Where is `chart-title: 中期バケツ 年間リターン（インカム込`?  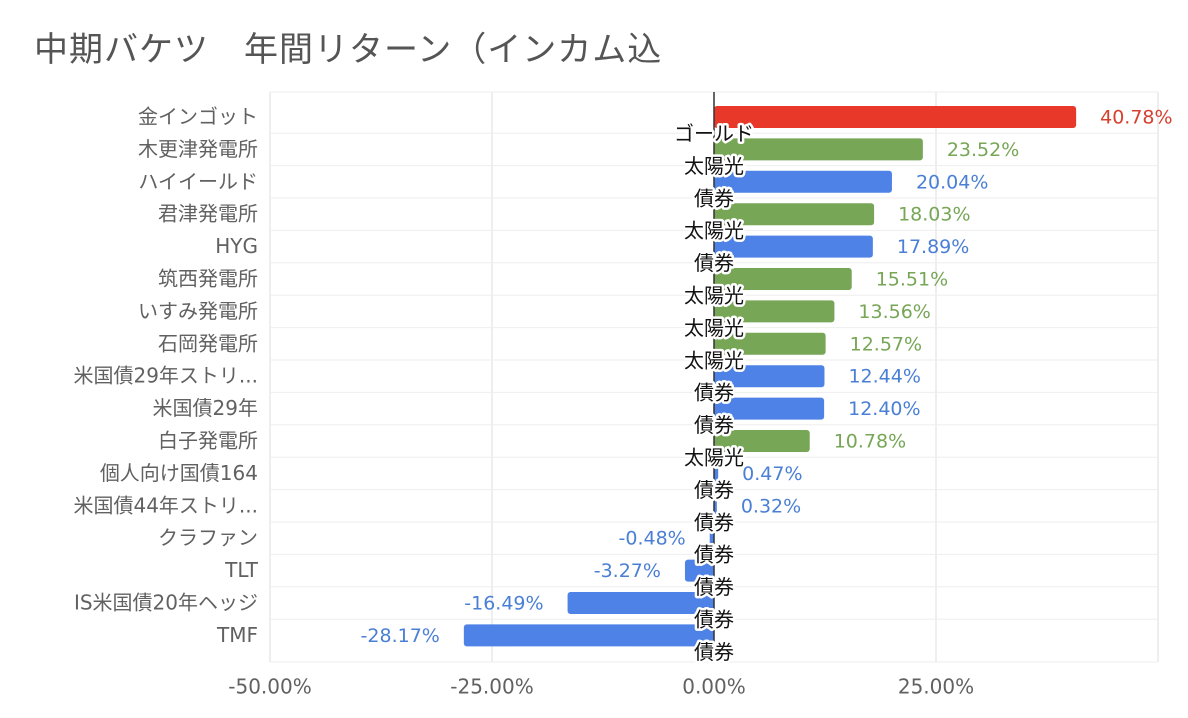 chart-title: 中期バケツ 年間リターン（インカム込 is located at coordinates (348, 50).